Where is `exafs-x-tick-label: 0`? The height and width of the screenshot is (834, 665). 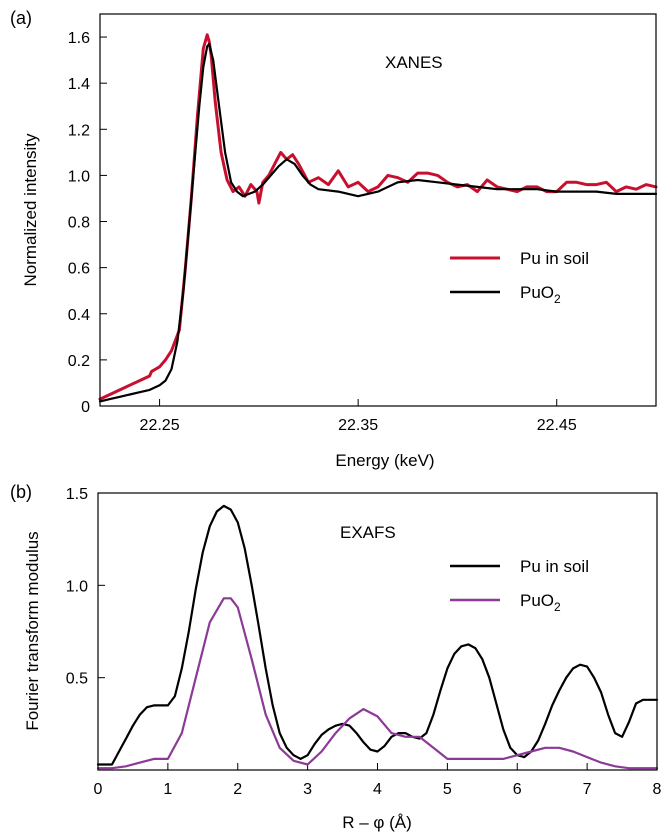 exafs-x-tick-label: 0 is located at coordinates (98, 789).